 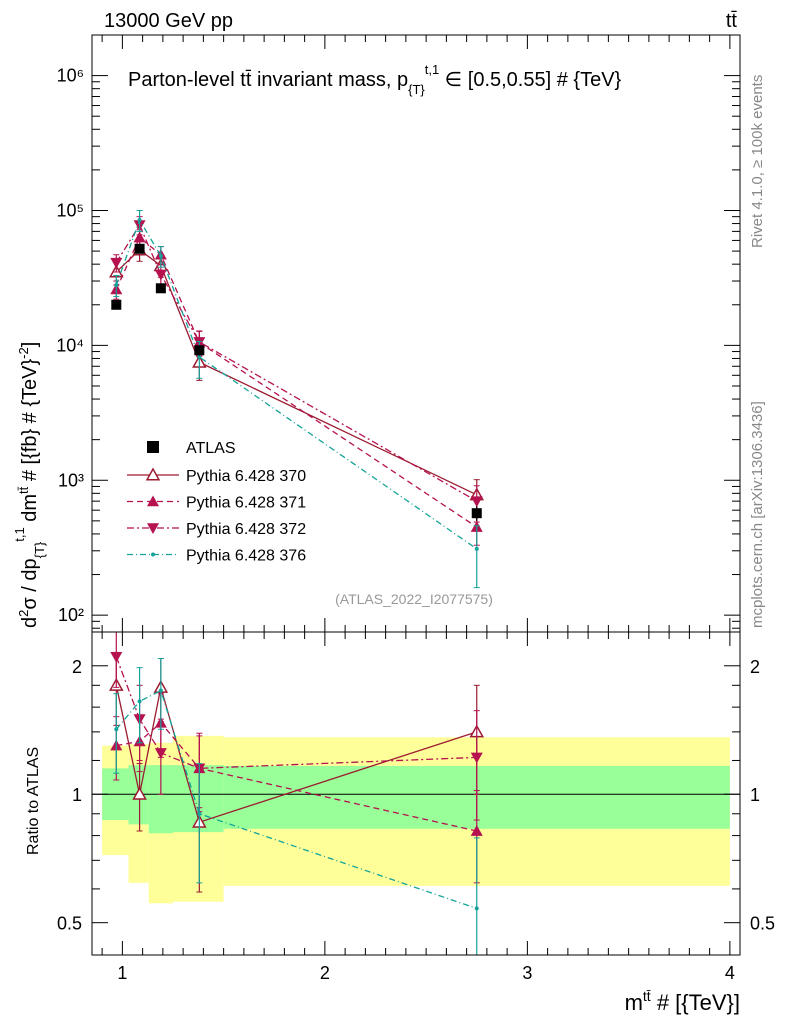 I want to click on y-tick-label: 10², so click(x=71, y=615).